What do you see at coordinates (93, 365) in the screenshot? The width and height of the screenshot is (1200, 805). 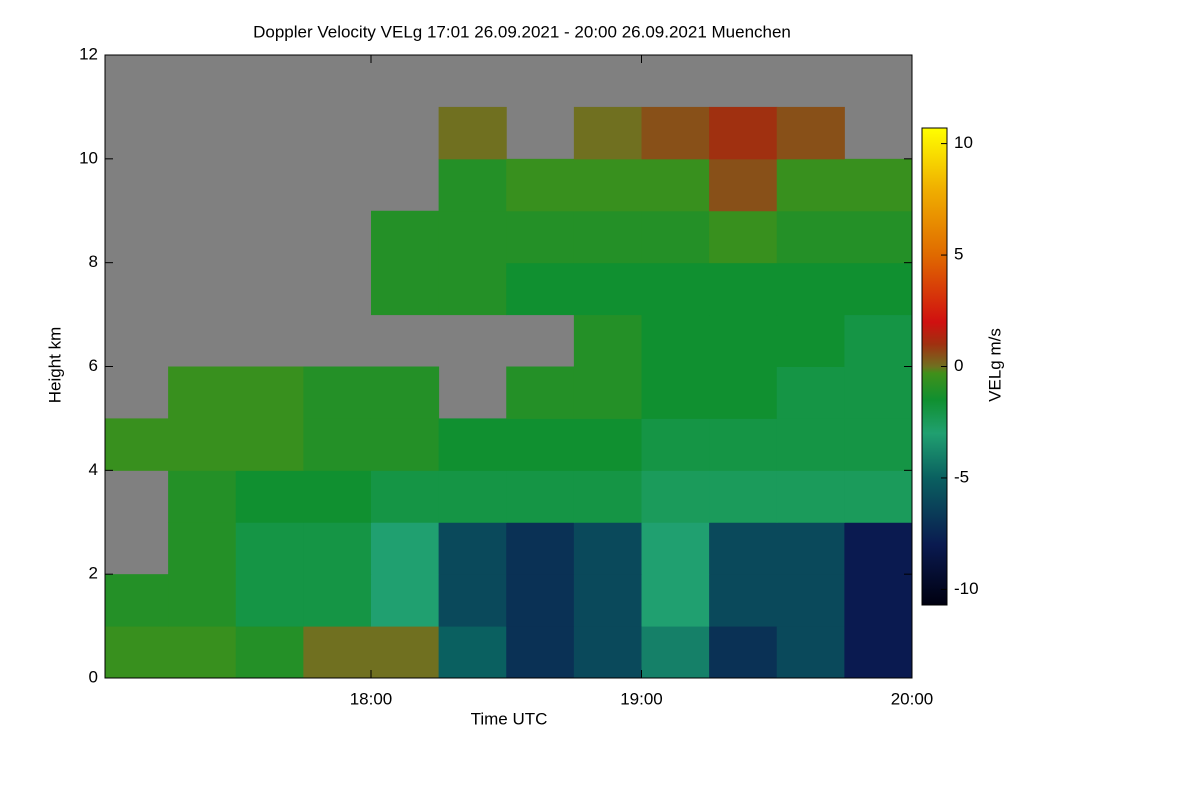 I see `y-tick-label: 6` at bounding box center [93, 365].